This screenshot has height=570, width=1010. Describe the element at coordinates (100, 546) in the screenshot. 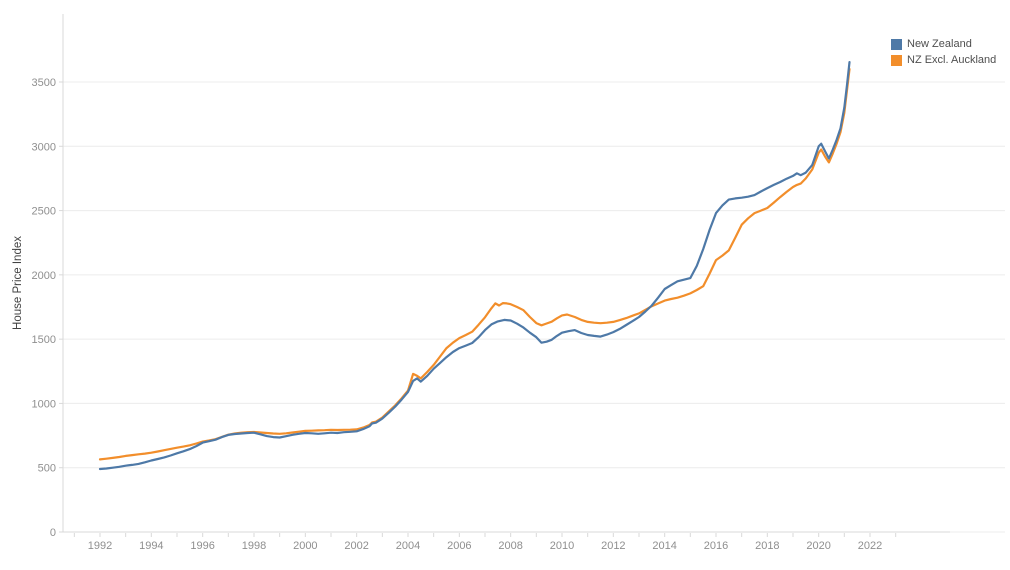

I see `x-tick-label: 1992` at that location.